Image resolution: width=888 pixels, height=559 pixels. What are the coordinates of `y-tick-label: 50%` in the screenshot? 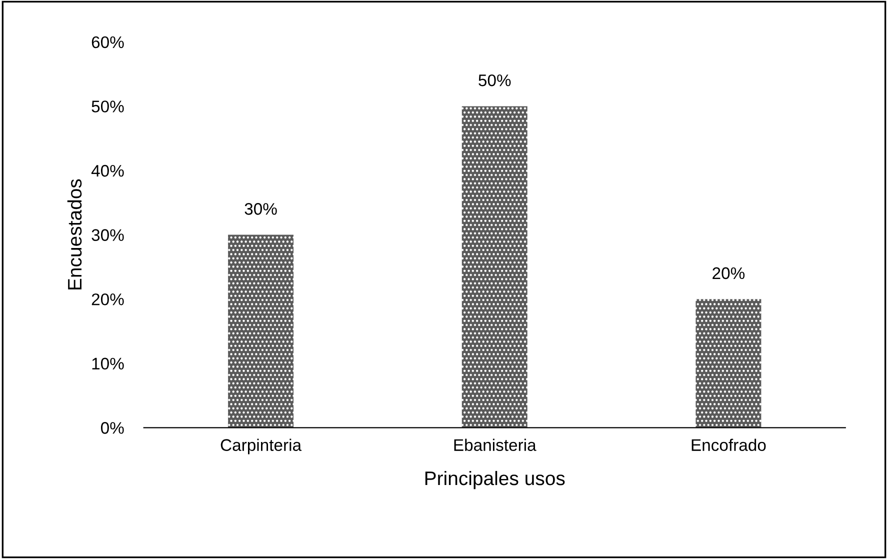 It's located at (108, 106).